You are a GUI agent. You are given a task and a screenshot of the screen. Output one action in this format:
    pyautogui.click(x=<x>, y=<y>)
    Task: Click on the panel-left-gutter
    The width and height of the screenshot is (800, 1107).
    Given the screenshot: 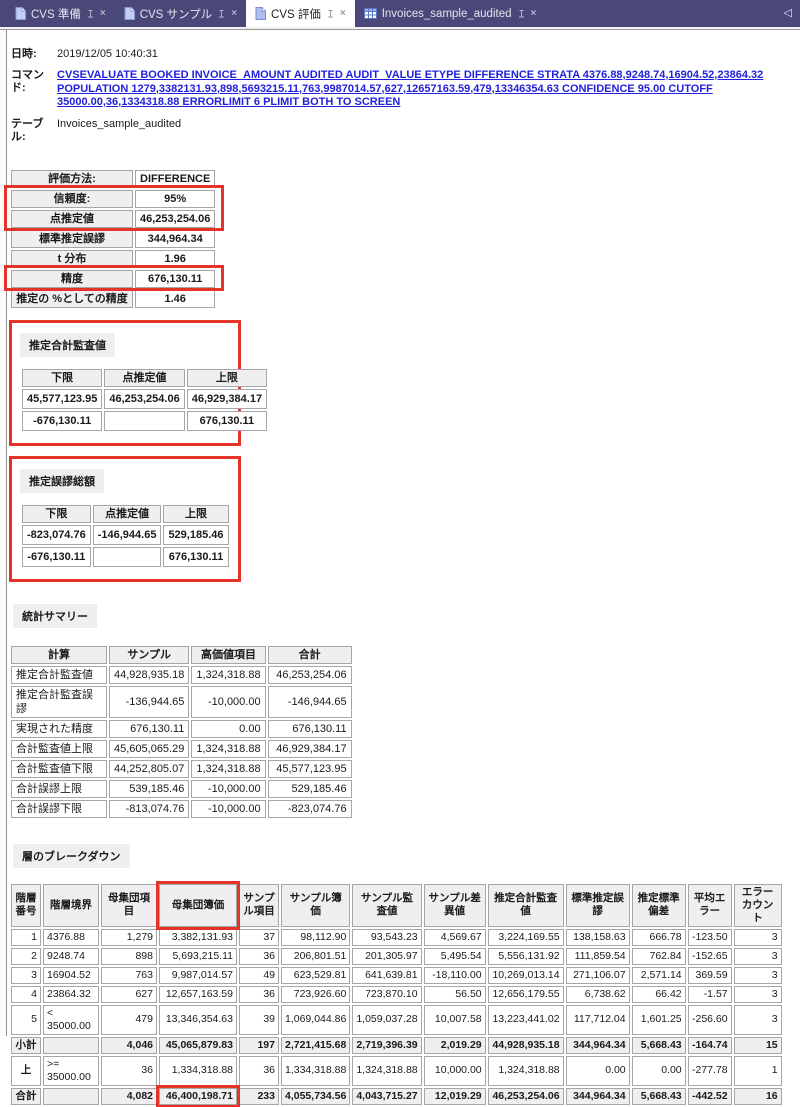 What is the action you would take?
    pyautogui.click(x=3, y=533)
    